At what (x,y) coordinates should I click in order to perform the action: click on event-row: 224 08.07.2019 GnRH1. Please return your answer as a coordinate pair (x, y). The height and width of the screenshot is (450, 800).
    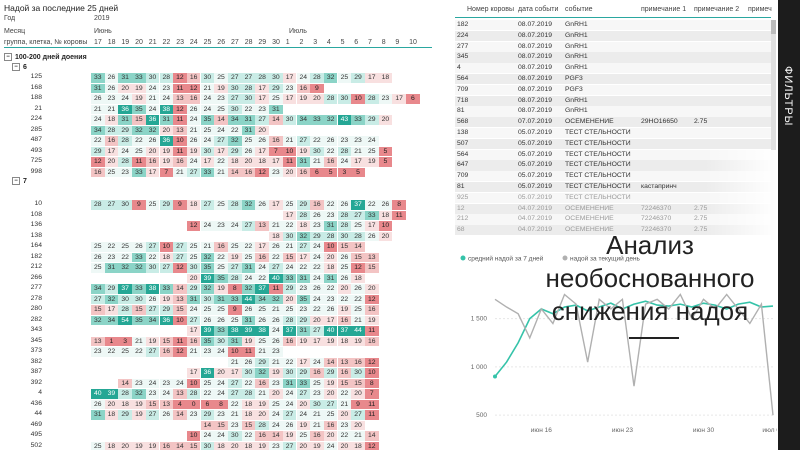
    Looking at the image, I should click on (614, 36).